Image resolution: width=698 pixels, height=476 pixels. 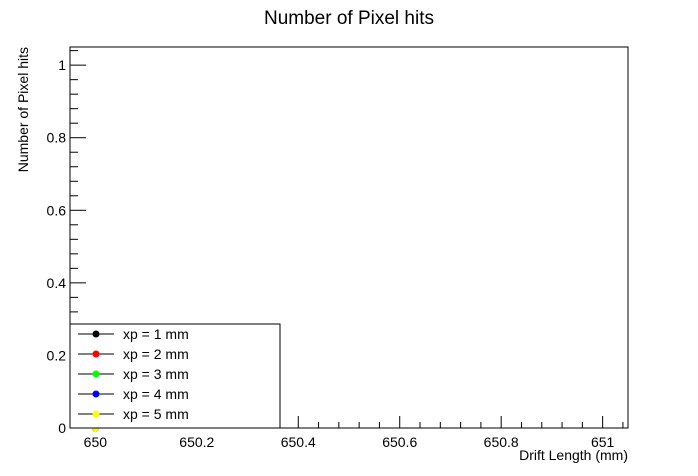 I want to click on legend-entry: xp = 2 mm, so click(x=133, y=354).